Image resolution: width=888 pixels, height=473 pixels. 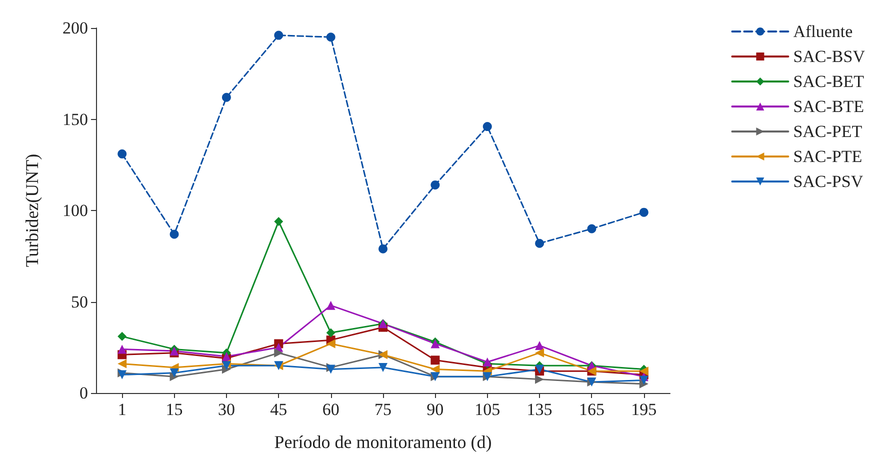 I want to click on y-tick-label: 0, so click(x=84, y=393).